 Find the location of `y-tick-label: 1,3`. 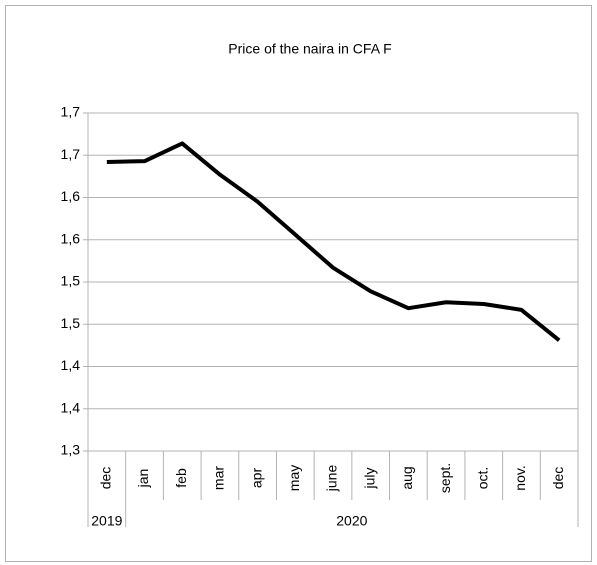

y-tick-label: 1,3 is located at coordinates (71, 450).